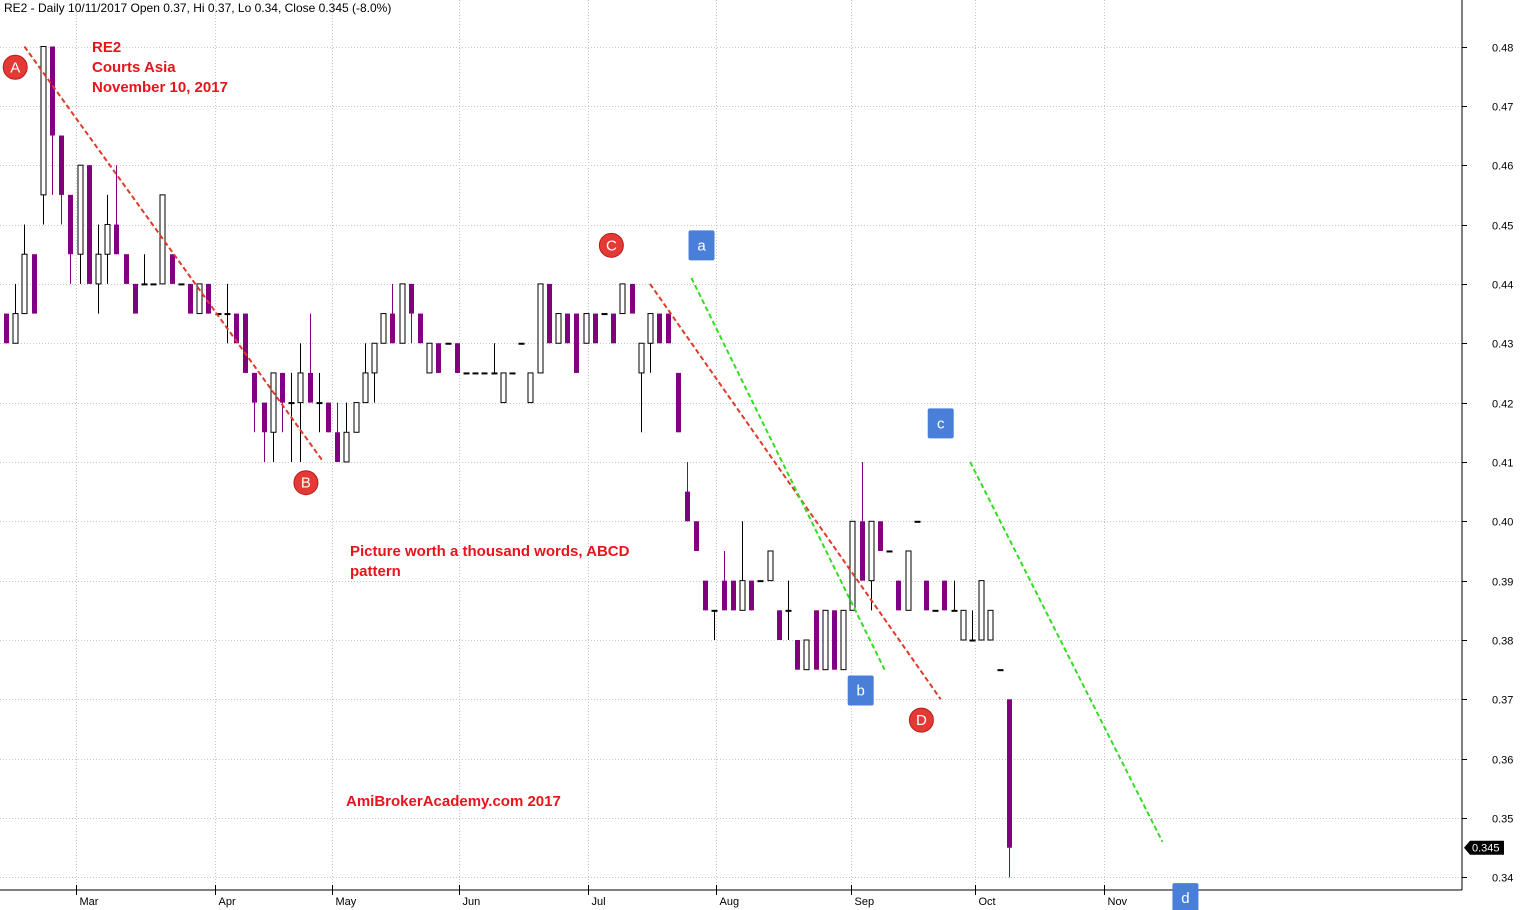 The image size is (1520, 910). I want to click on y-tick-label: 0.44, so click(1502, 286).